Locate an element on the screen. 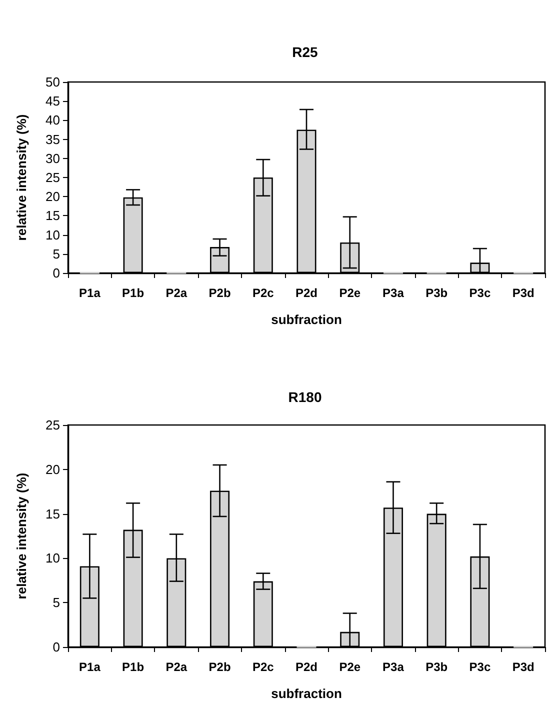 The height and width of the screenshot is (710, 549). y-tick-label: 35 is located at coordinates (53, 139).